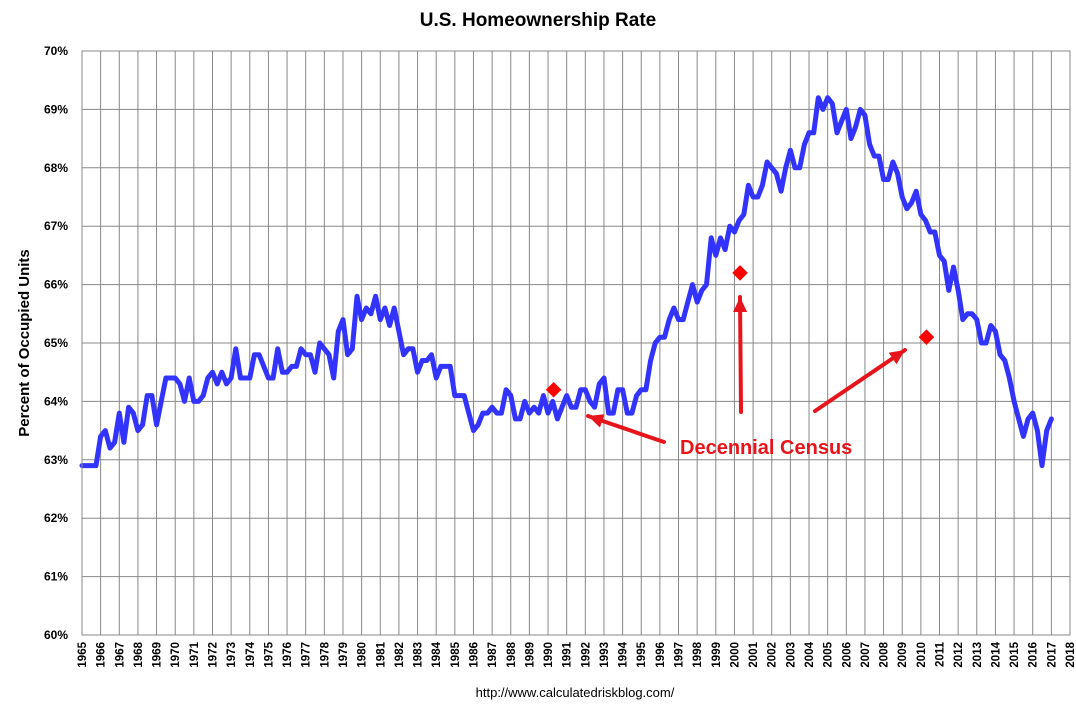 The image size is (1076, 715). I want to click on x-tick-label: 2008, so click(885, 654).